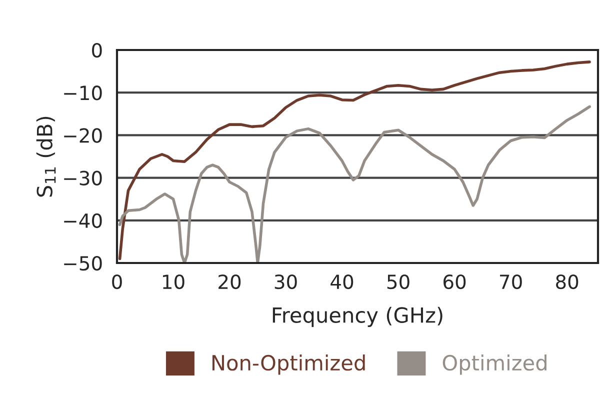 This screenshot has height=412, width=614. I want to click on x-tick-label: 80, so click(567, 282).